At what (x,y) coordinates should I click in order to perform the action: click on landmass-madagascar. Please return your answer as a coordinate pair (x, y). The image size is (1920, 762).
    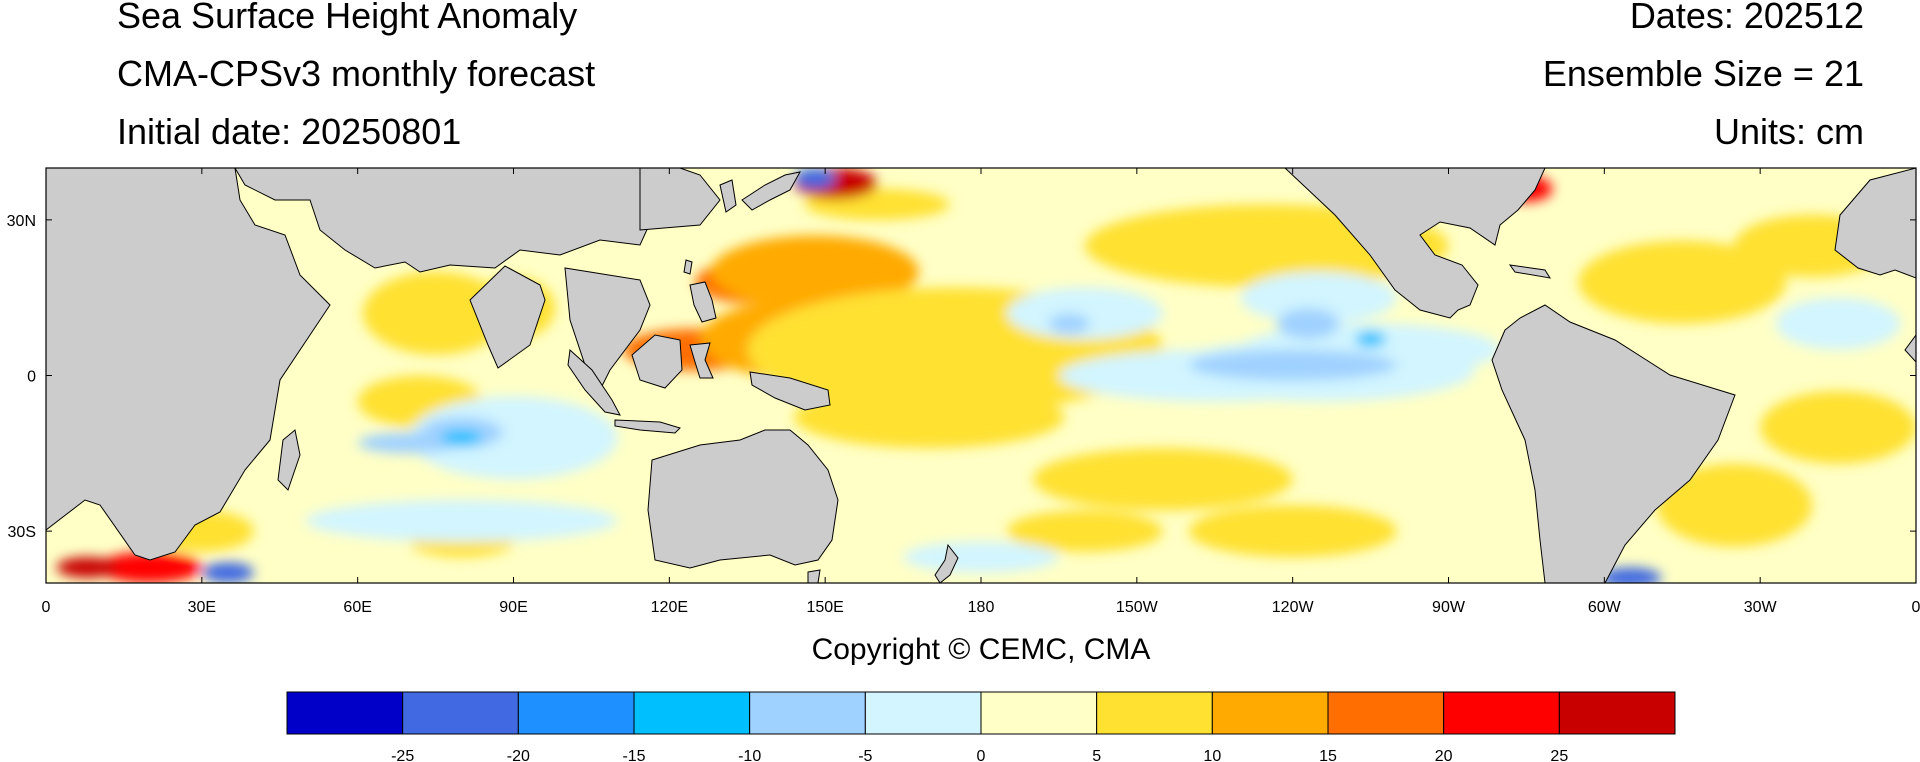
    Looking at the image, I should click on (289, 460).